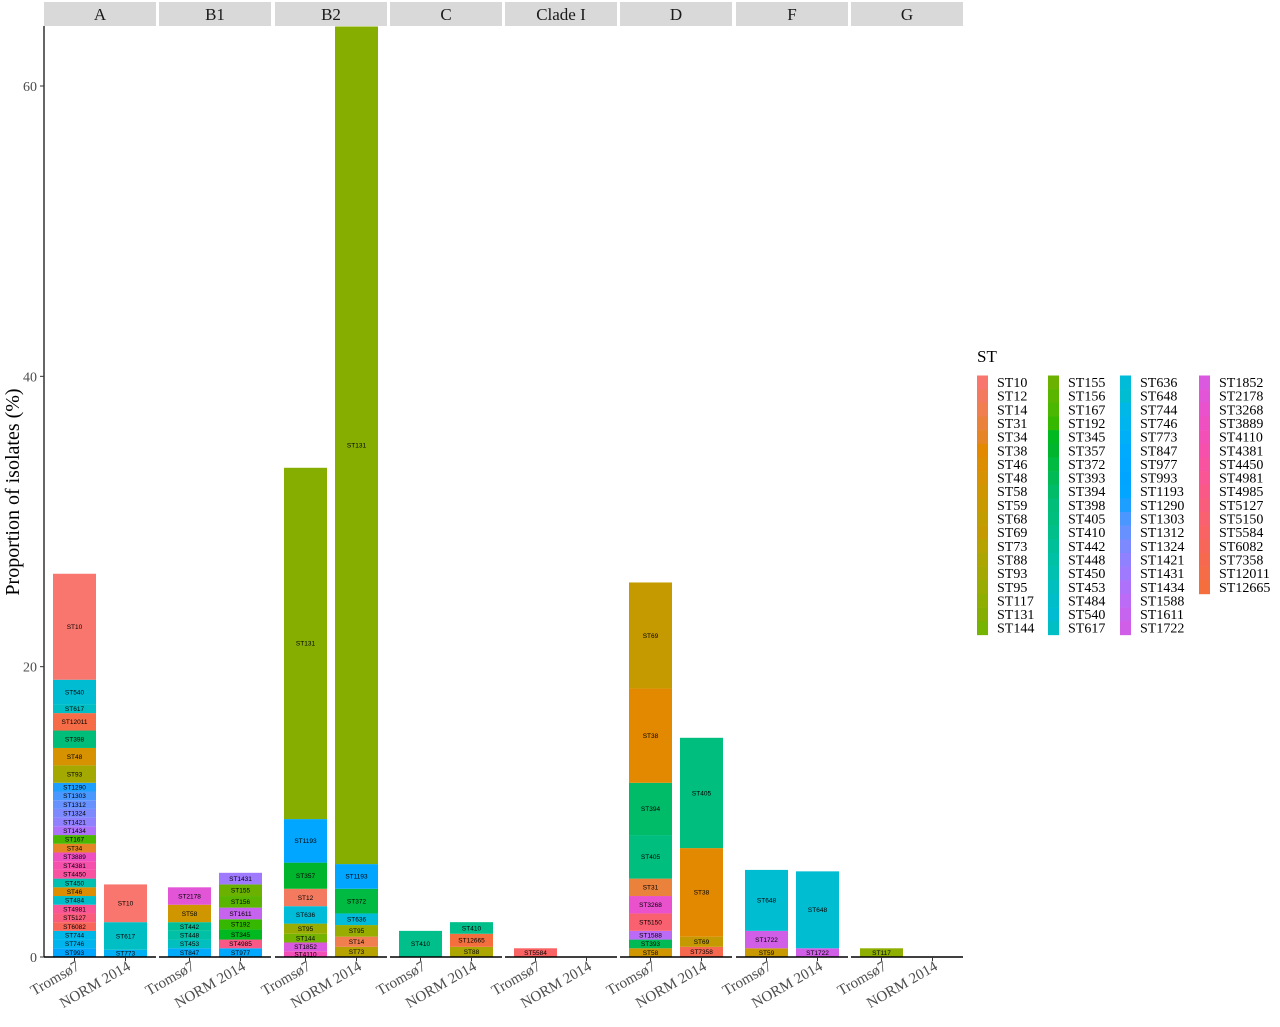  I want to click on y-tick-label: 20, so click(30, 668).